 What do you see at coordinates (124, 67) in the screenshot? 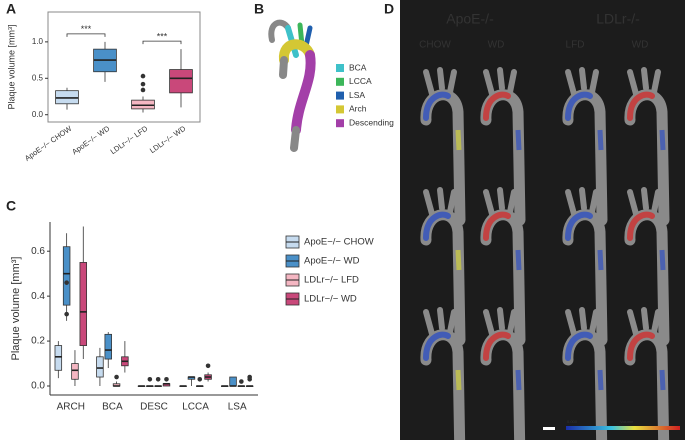
I see `plot-frame` at bounding box center [124, 67].